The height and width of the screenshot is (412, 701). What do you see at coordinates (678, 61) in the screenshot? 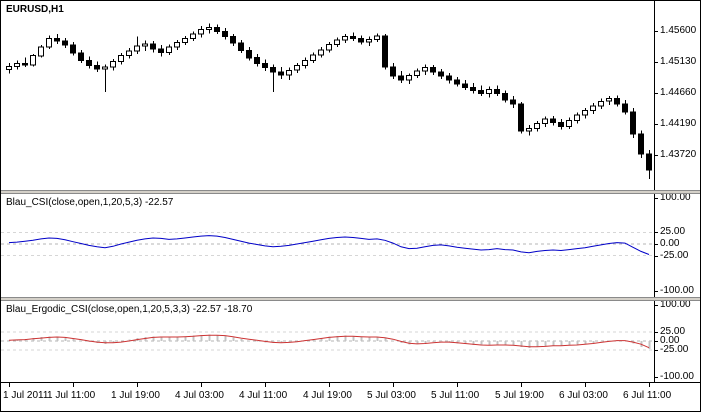
I see `price-scale-label: 1.45130` at bounding box center [678, 61].